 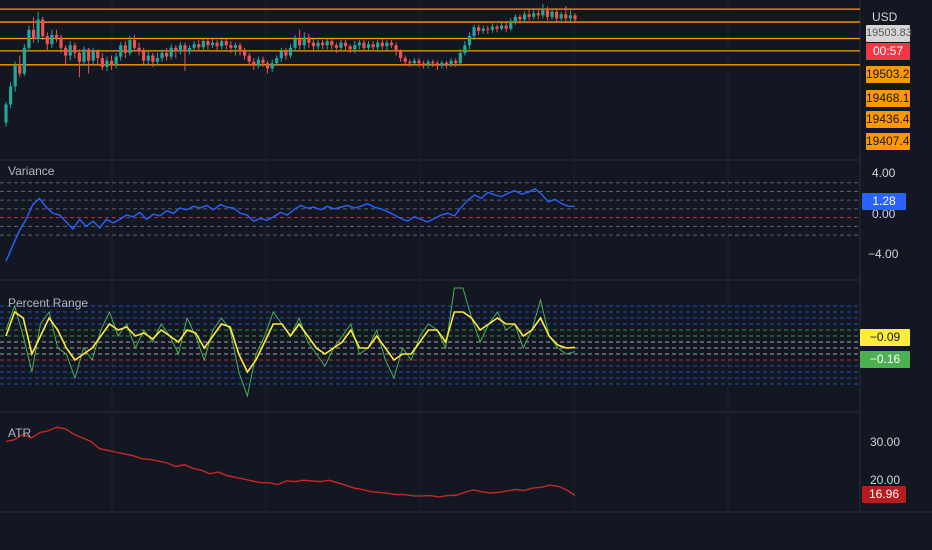 What do you see at coordinates (884, 173) in the screenshot?
I see `variance-tick-top: 4.00` at bounding box center [884, 173].